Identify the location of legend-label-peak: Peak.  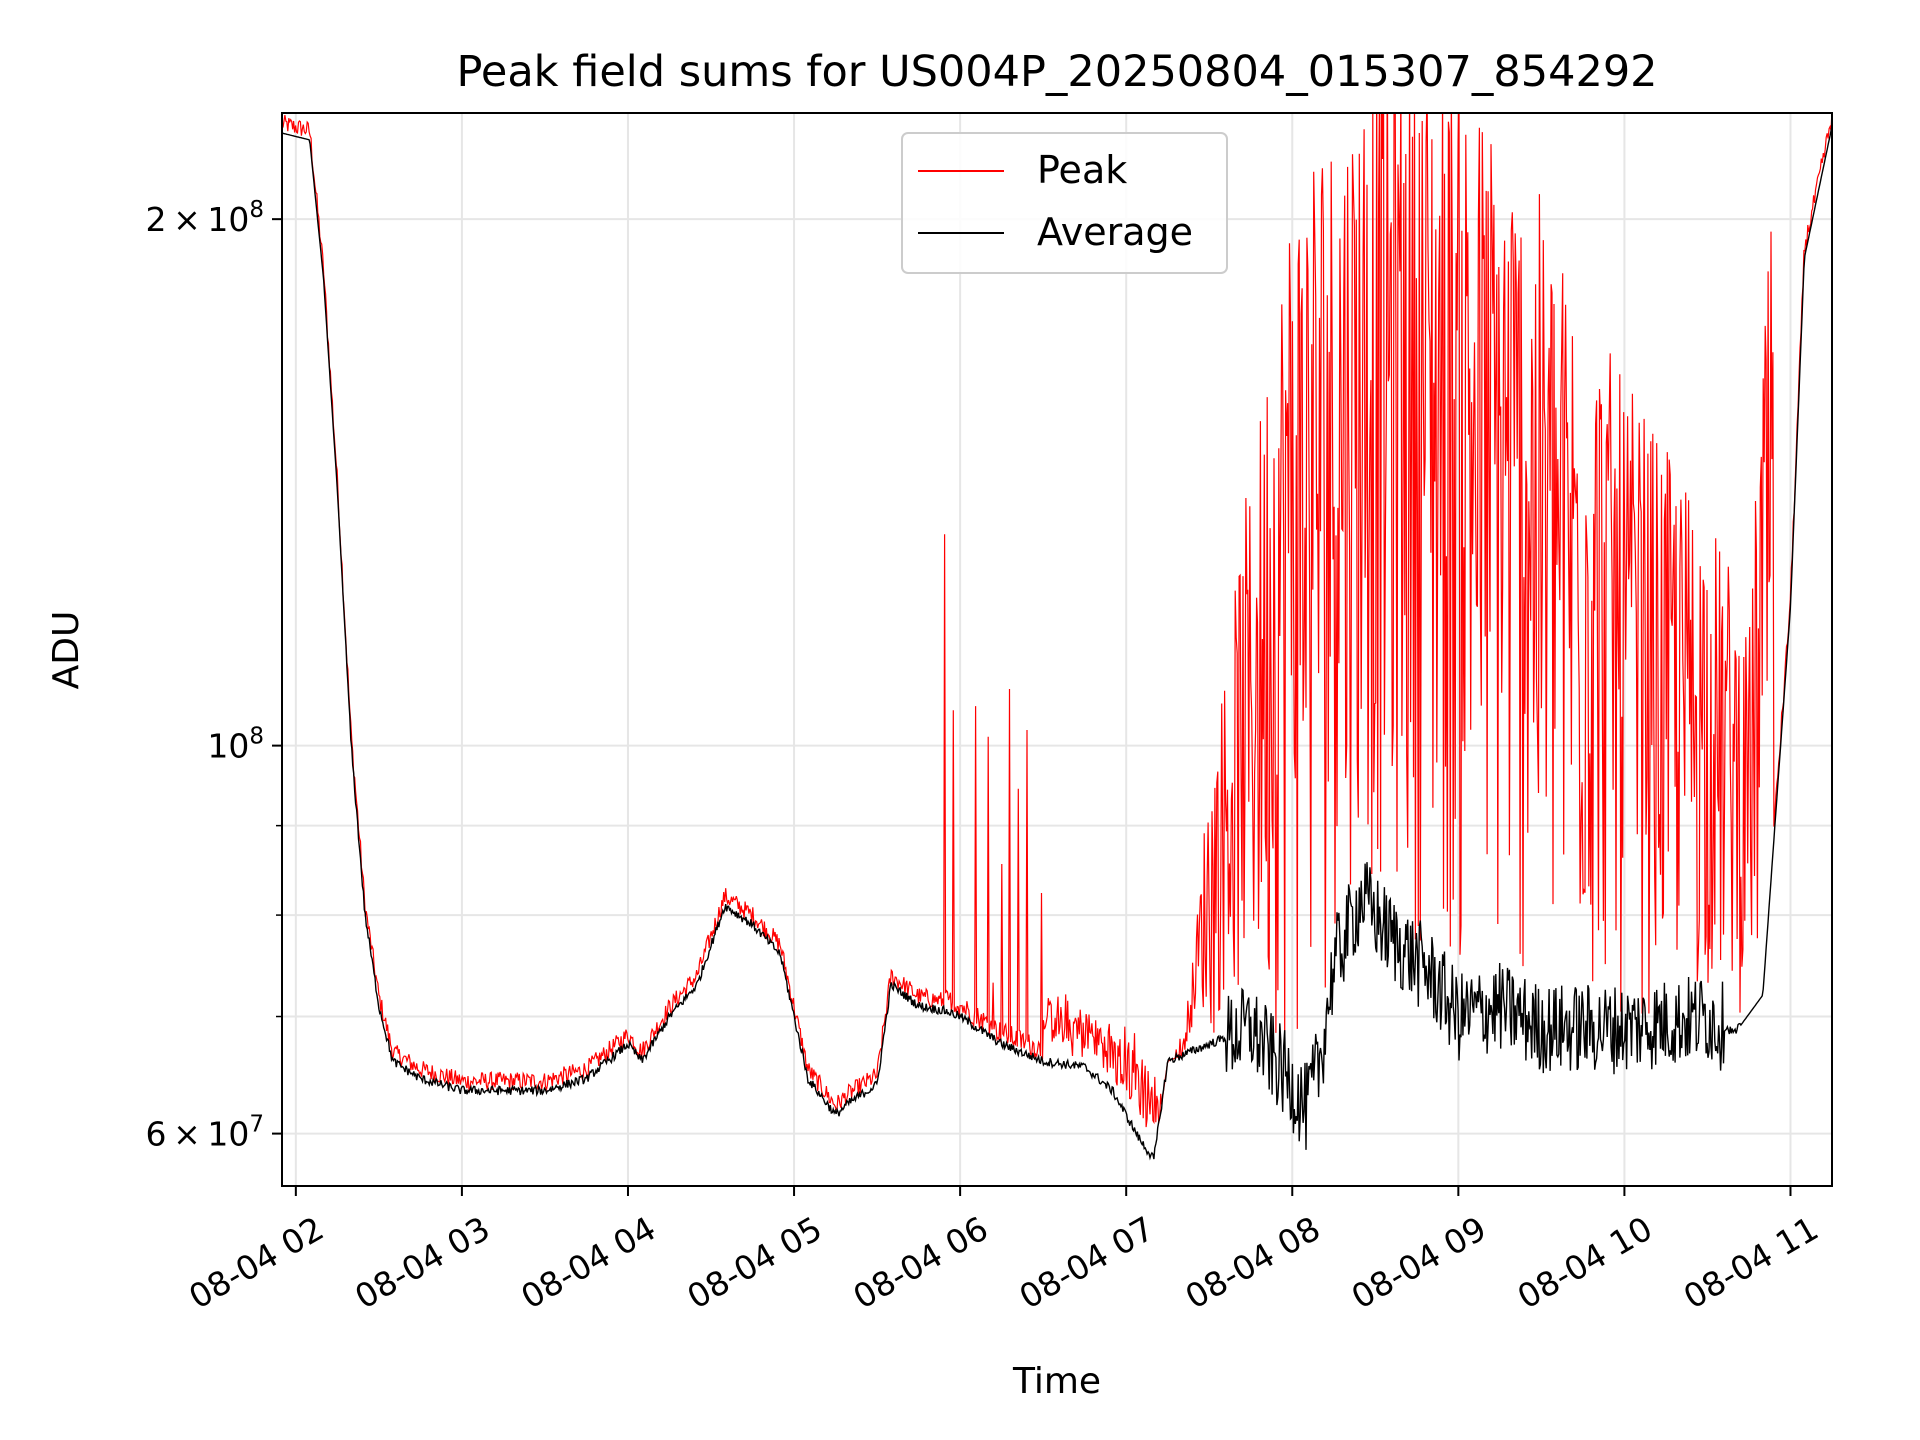
(1082, 170).